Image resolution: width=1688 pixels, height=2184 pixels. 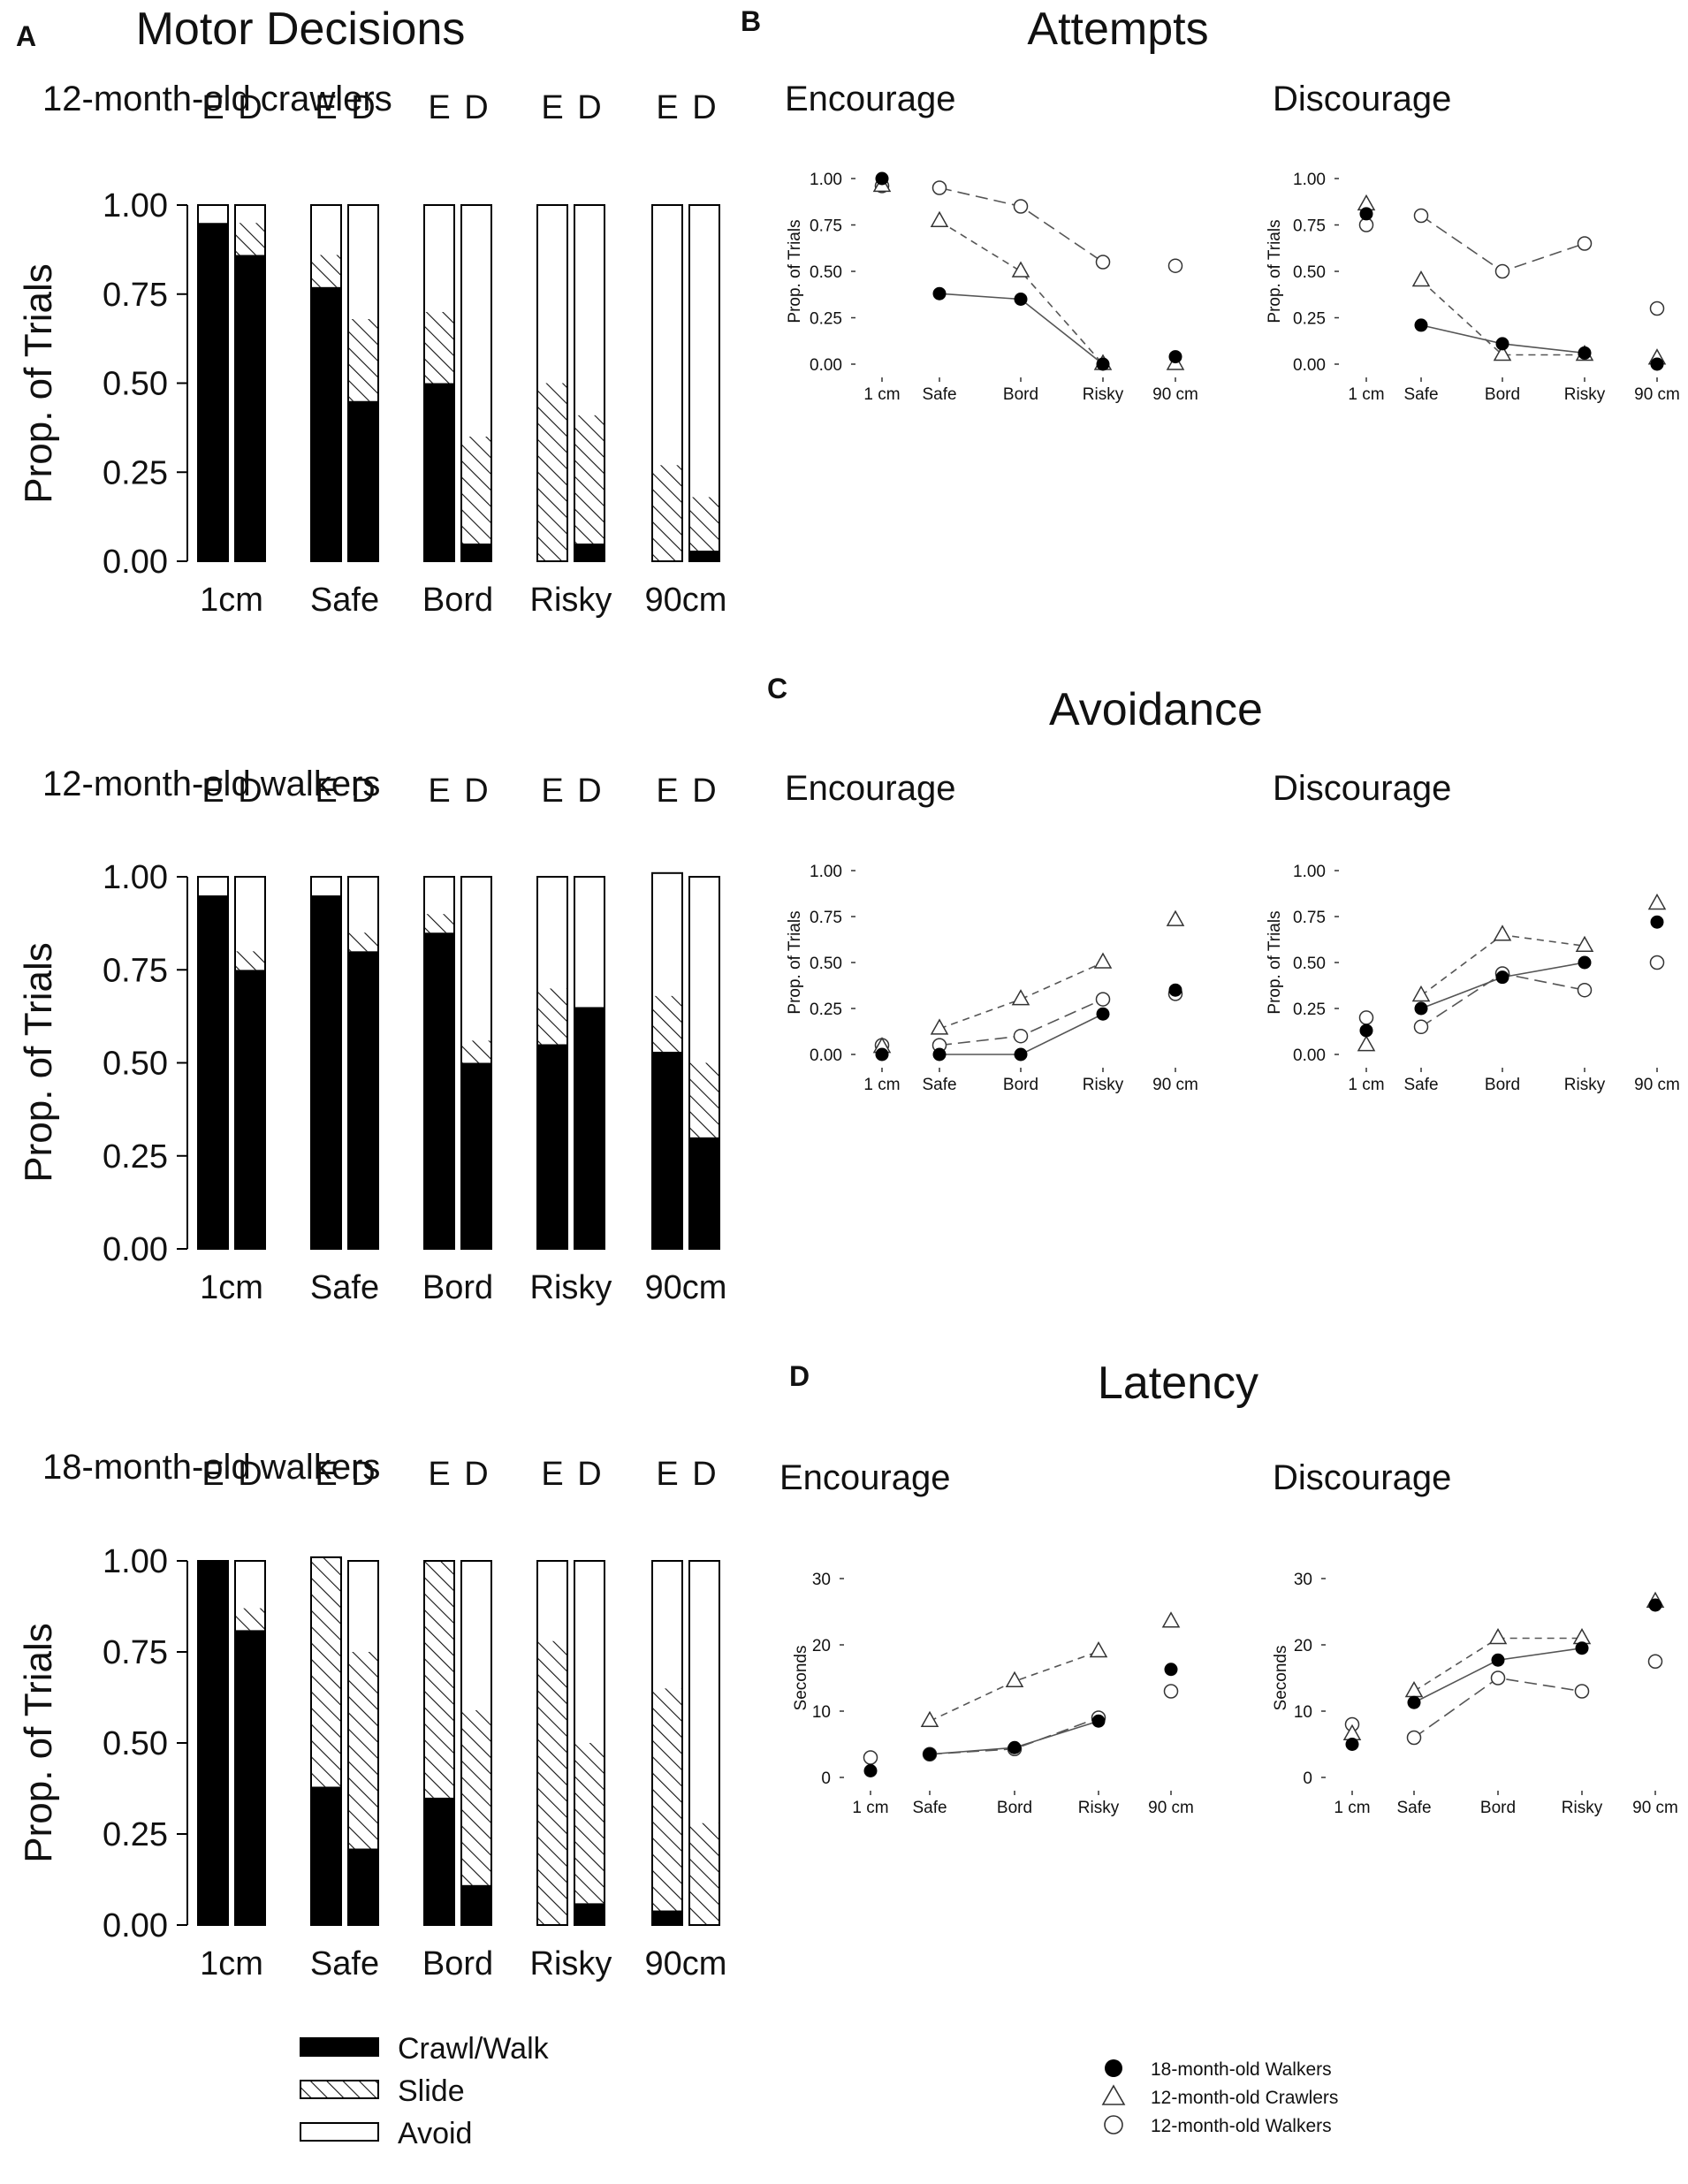 I want to click on chart-title: 18-month-old walkers, so click(x=211, y=1467).